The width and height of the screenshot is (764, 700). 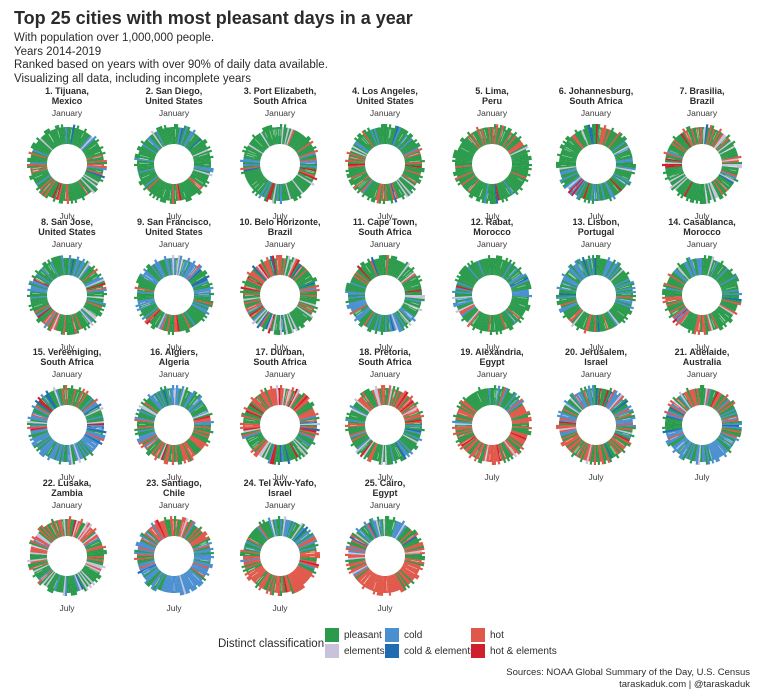 What do you see at coordinates (478, 635) in the screenshot?
I see `legend-swatch-hot` at bounding box center [478, 635].